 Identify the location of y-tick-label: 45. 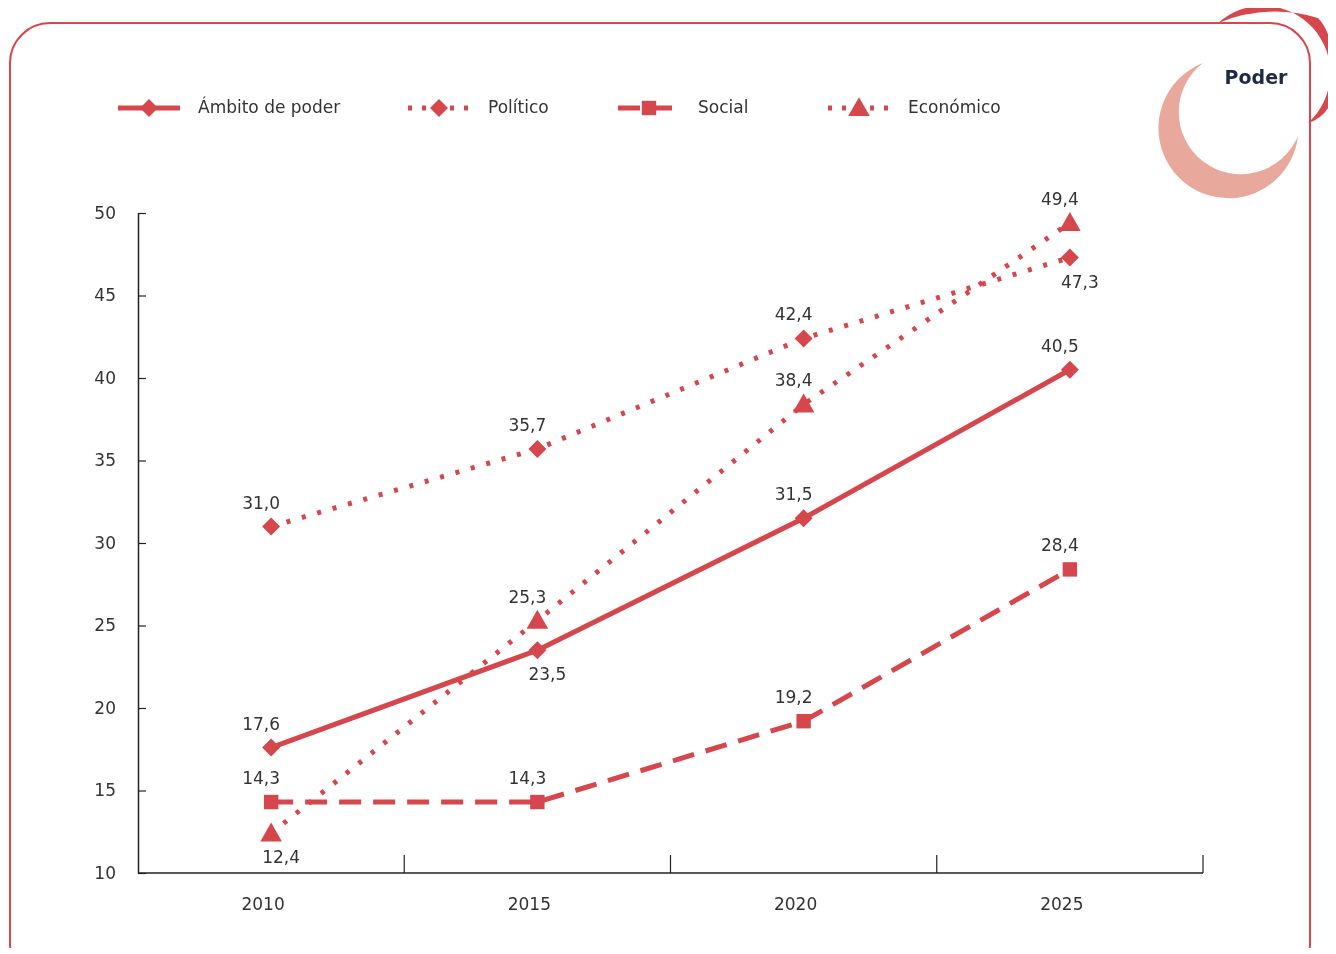
(105, 295).